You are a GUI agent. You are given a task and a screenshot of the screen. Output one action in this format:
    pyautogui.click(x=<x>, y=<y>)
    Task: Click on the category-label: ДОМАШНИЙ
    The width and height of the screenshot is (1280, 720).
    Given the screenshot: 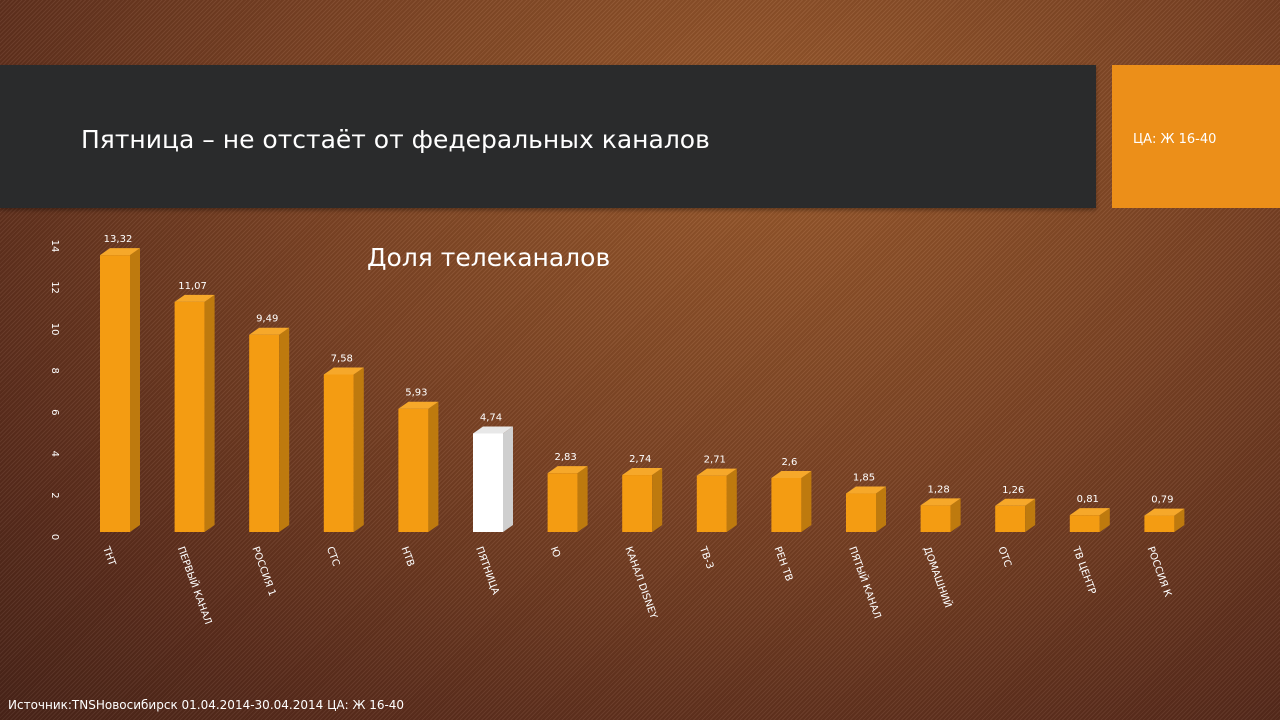 What is the action you would take?
    pyautogui.click(x=938, y=577)
    